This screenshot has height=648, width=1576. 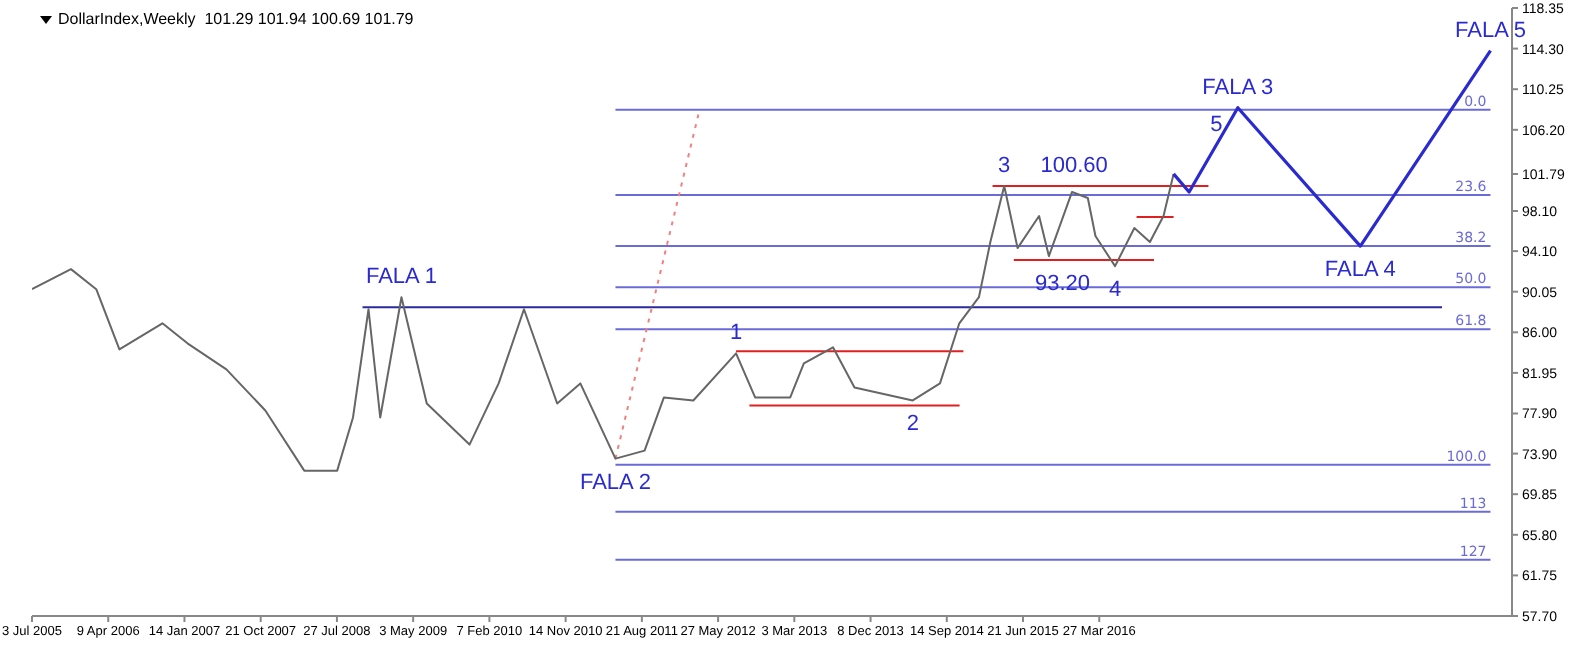 What do you see at coordinates (1490, 30) in the screenshot?
I see `annotation: FALA 5` at bounding box center [1490, 30].